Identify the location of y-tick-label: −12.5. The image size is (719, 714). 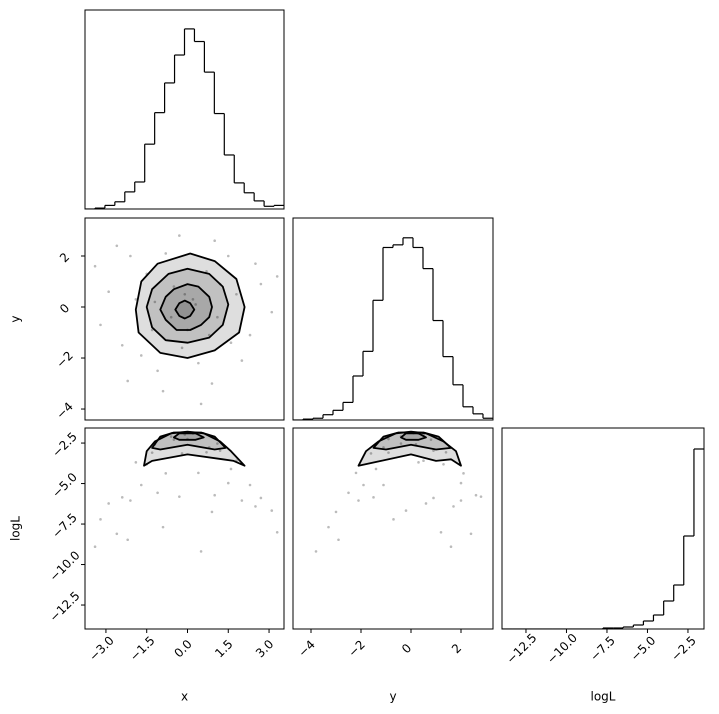
(65, 607).